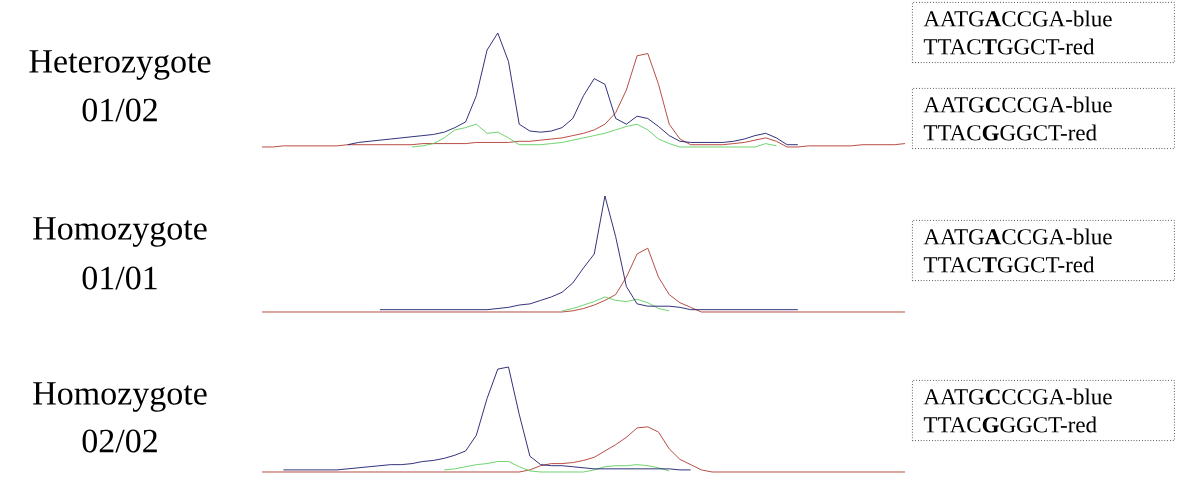 This screenshot has height=504, width=1188. Describe the element at coordinates (119, 441) in the screenshot. I see `text: 02/02` at that location.